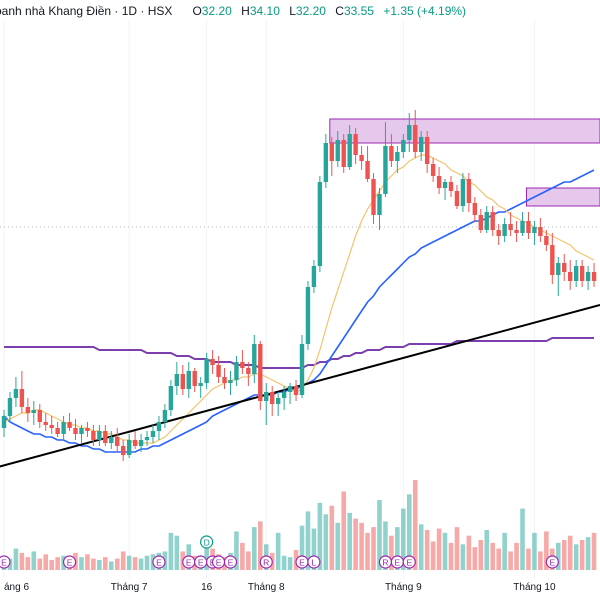 The image size is (600, 600). Describe the element at coordinates (207, 542) in the screenshot. I see `dividend-marker: D` at that location.